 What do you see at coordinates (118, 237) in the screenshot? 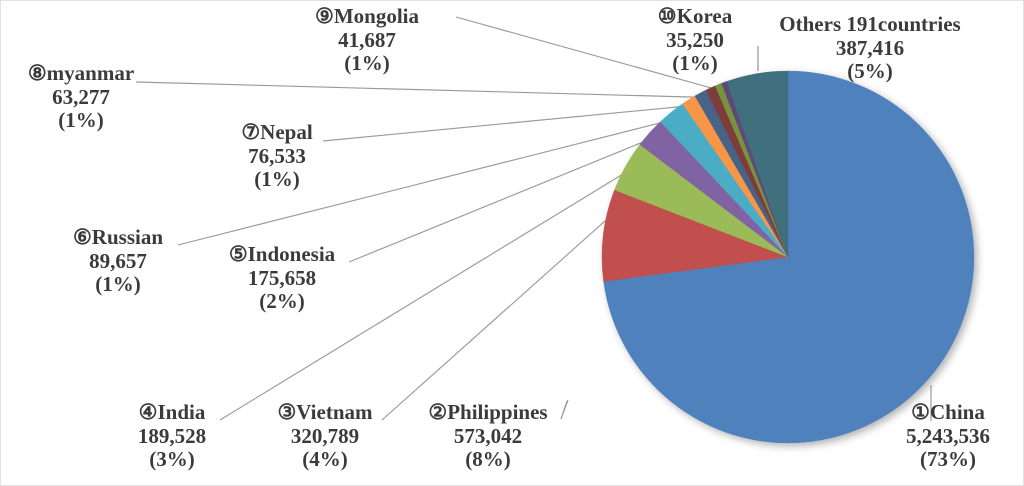
I see `slice-label-russian-name: ⑥Russian` at bounding box center [118, 237].